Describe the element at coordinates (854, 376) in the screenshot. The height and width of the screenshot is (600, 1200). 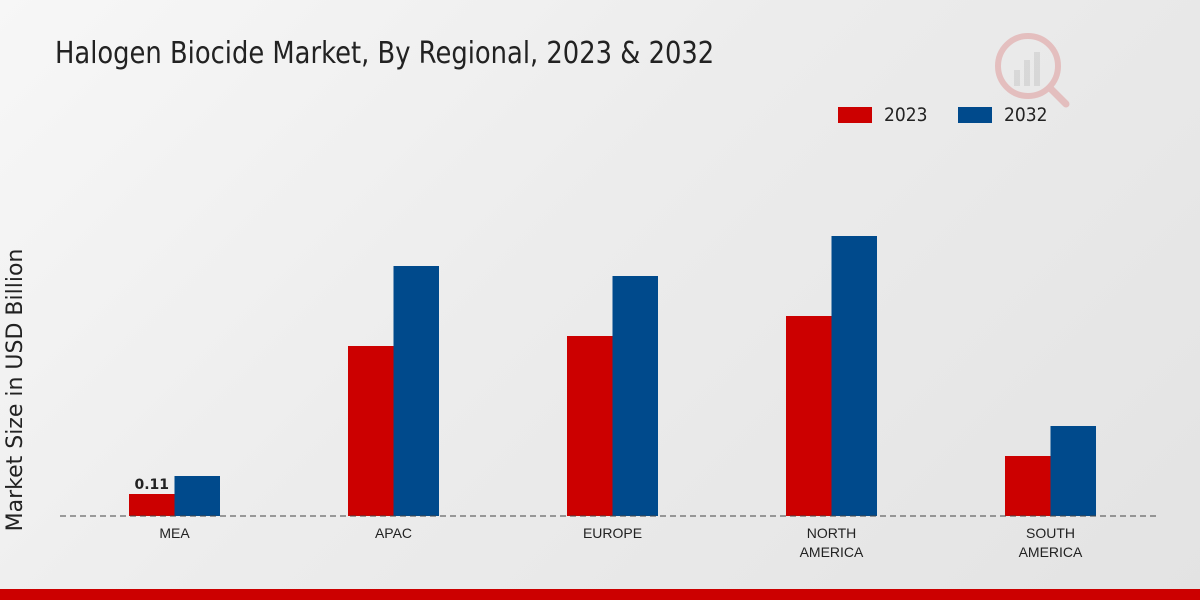
I see `bar-2032-north-america` at that location.